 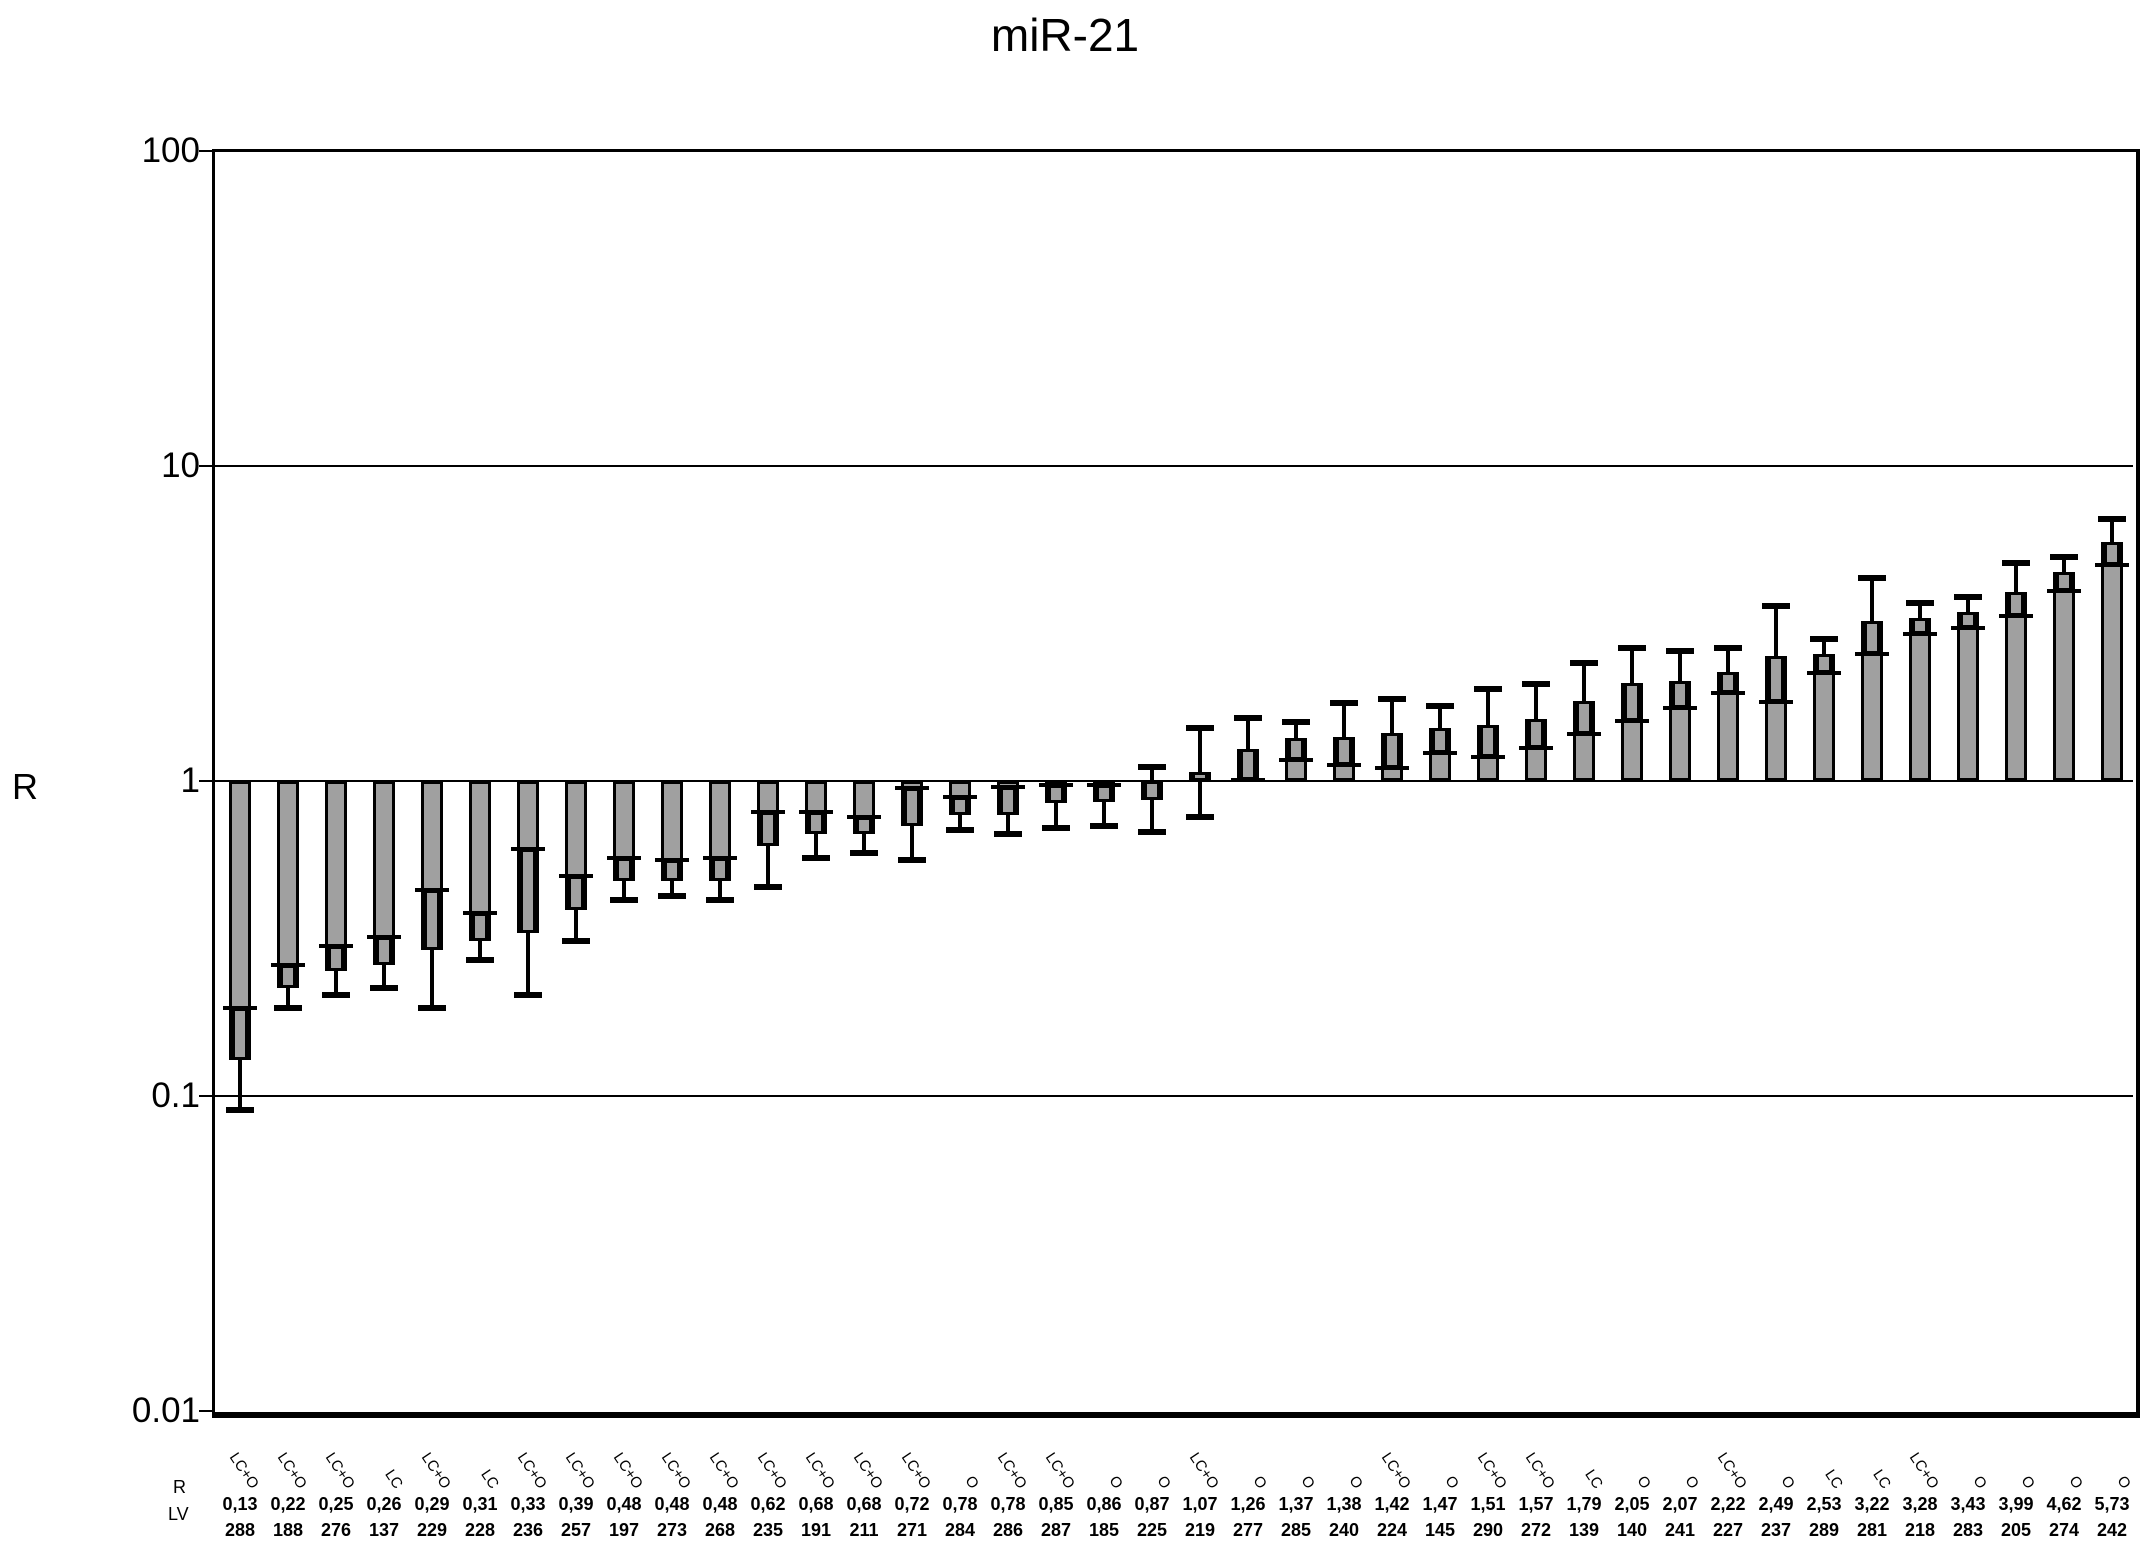 What do you see at coordinates (1680, 1504) in the screenshot?
I see `x-r-value: 2,07` at bounding box center [1680, 1504].